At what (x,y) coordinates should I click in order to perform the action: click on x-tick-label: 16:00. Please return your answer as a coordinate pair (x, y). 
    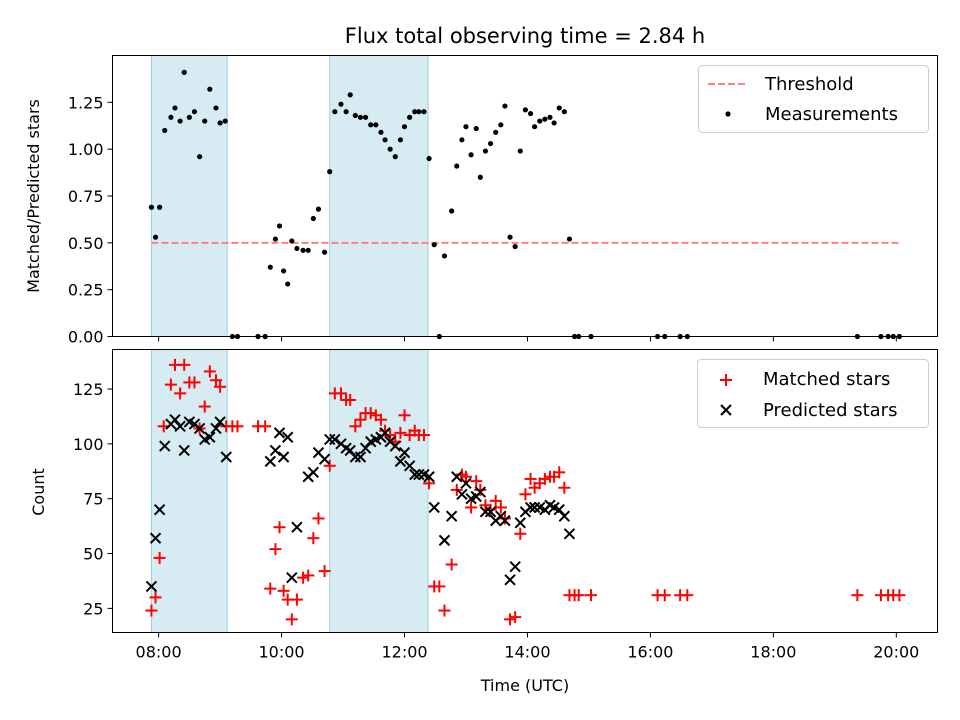
    Looking at the image, I should click on (650, 652).